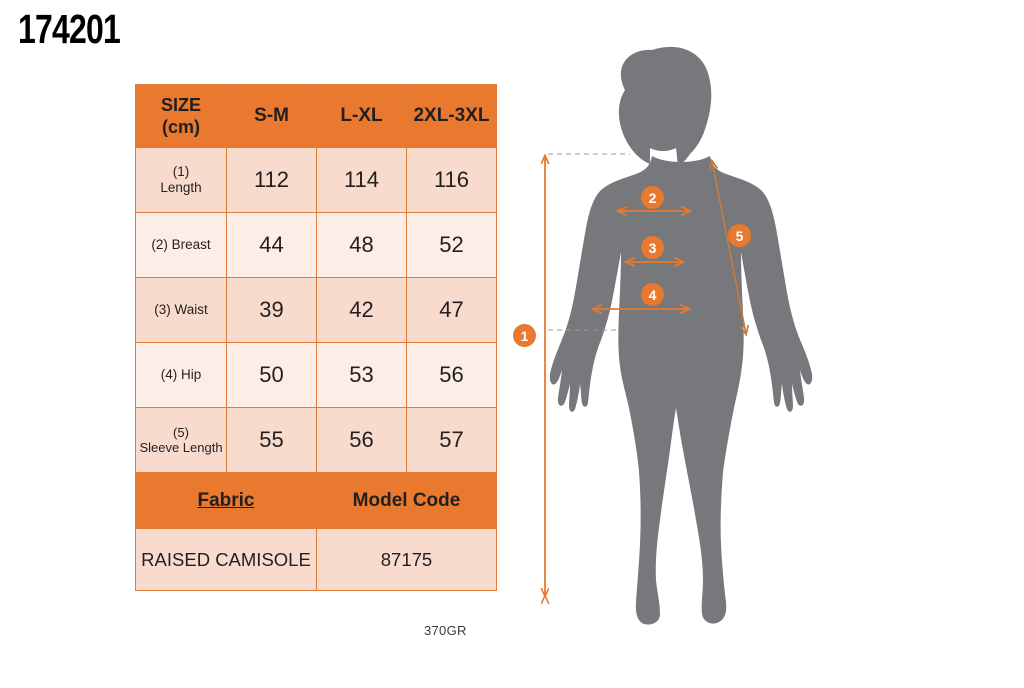 Image resolution: width=1024 pixels, height=688 pixels. What do you see at coordinates (451, 245) in the screenshot?
I see `cell-breast-2xl3xl: 52` at bounding box center [451, 245].